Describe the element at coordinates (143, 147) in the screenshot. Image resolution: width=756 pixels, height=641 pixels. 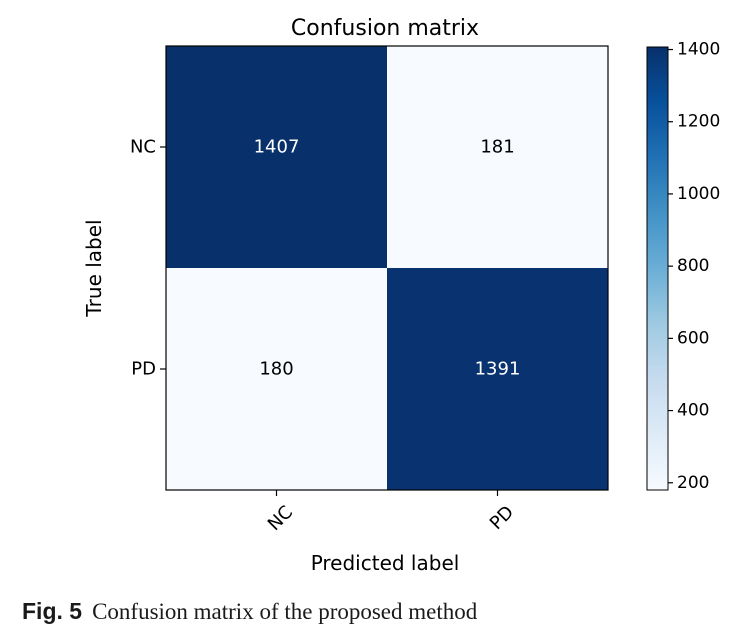
I see `y-tick-label: NC` at that location.